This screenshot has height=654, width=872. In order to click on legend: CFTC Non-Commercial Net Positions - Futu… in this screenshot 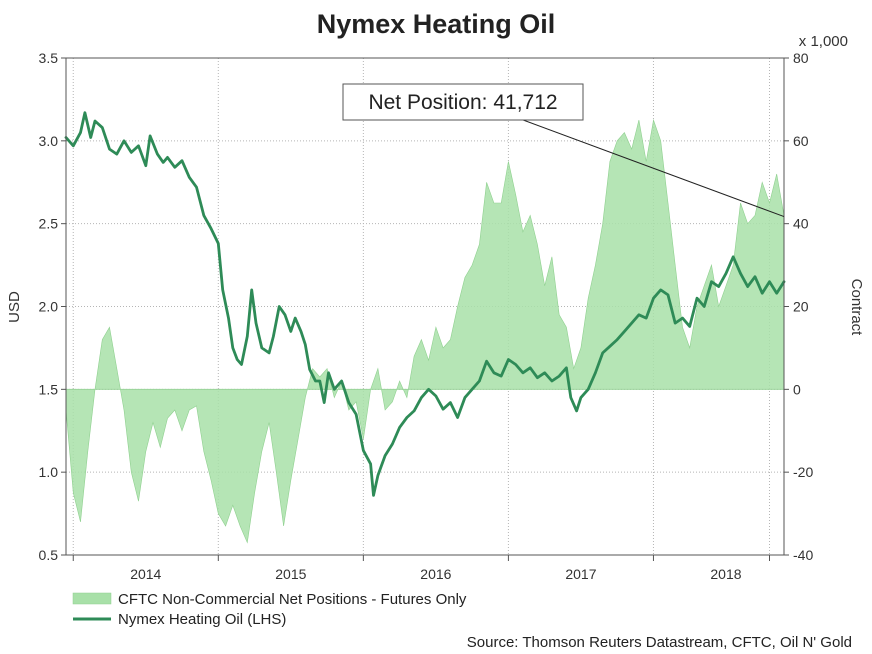, I will do `click(269, 609)`.